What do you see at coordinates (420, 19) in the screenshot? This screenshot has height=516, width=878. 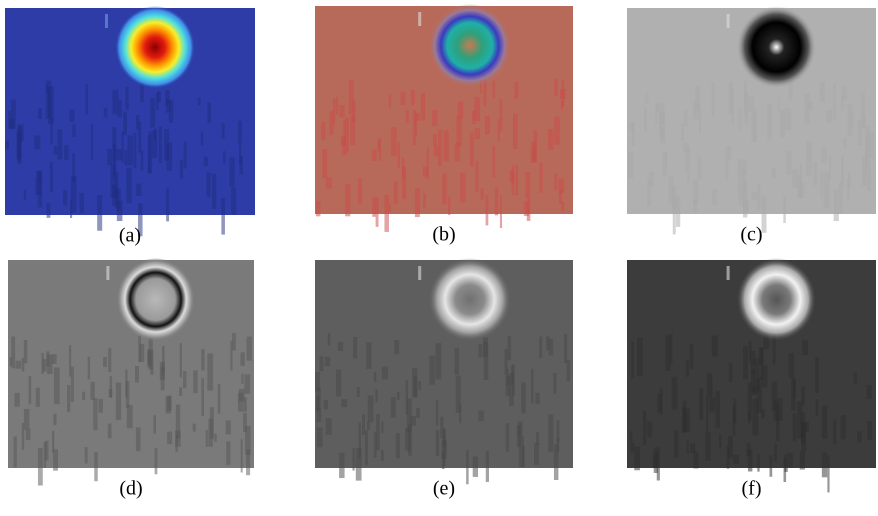 I see `image-glint` at bounding box center [420, 19].